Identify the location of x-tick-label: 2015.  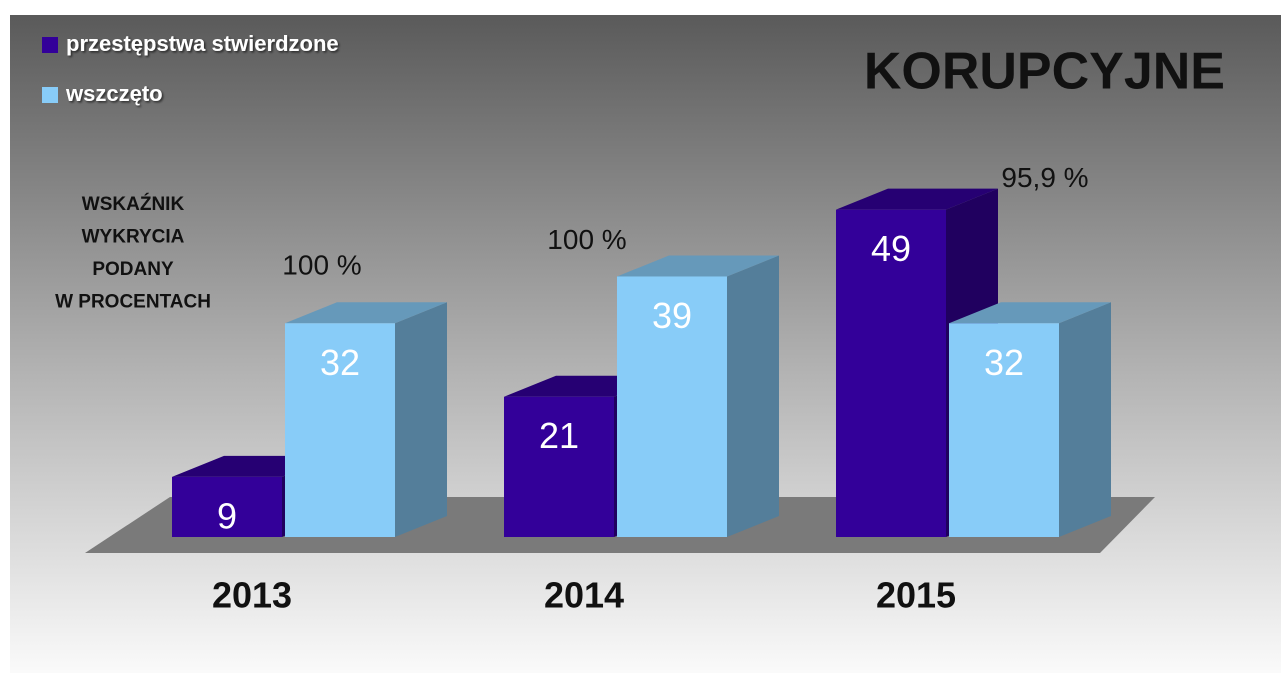
(916, 595).